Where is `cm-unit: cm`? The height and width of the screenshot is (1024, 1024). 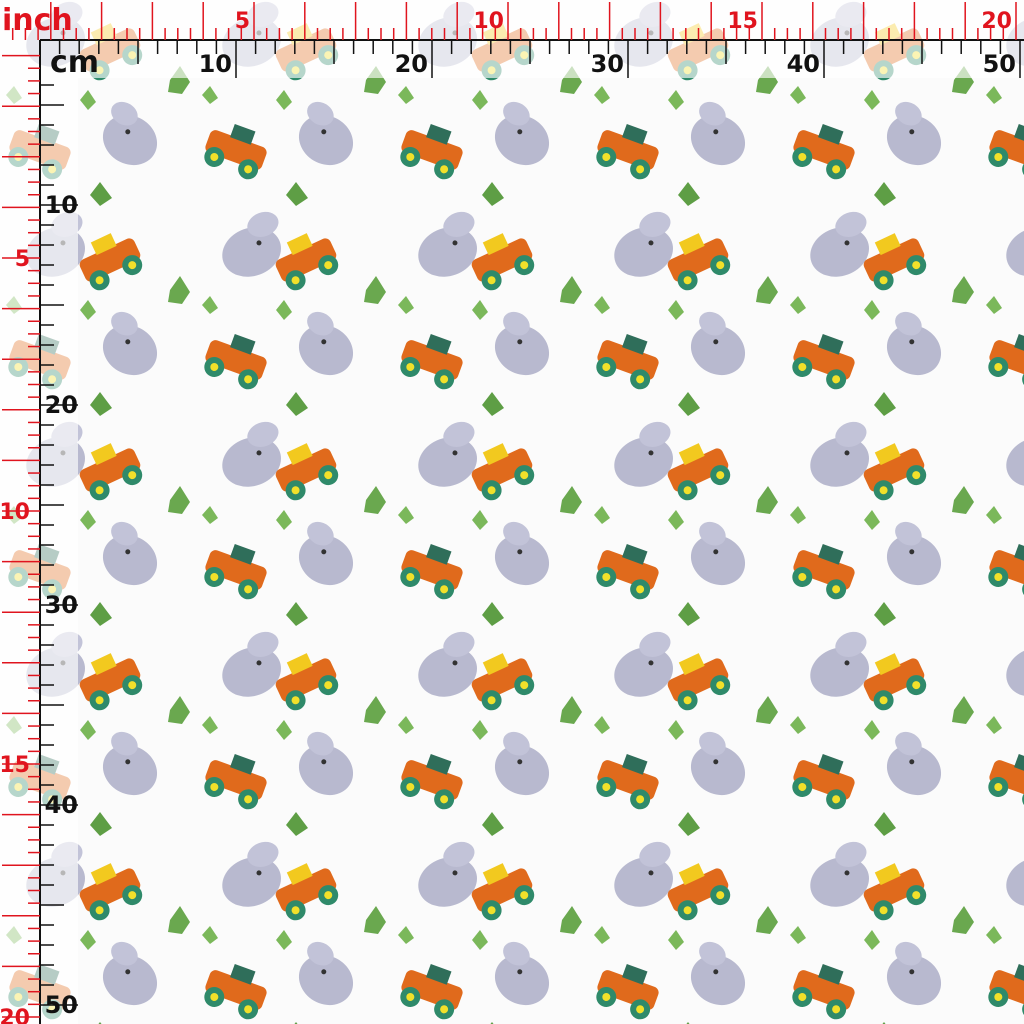 cm-unit: cm is located at coordinates (74, 62).